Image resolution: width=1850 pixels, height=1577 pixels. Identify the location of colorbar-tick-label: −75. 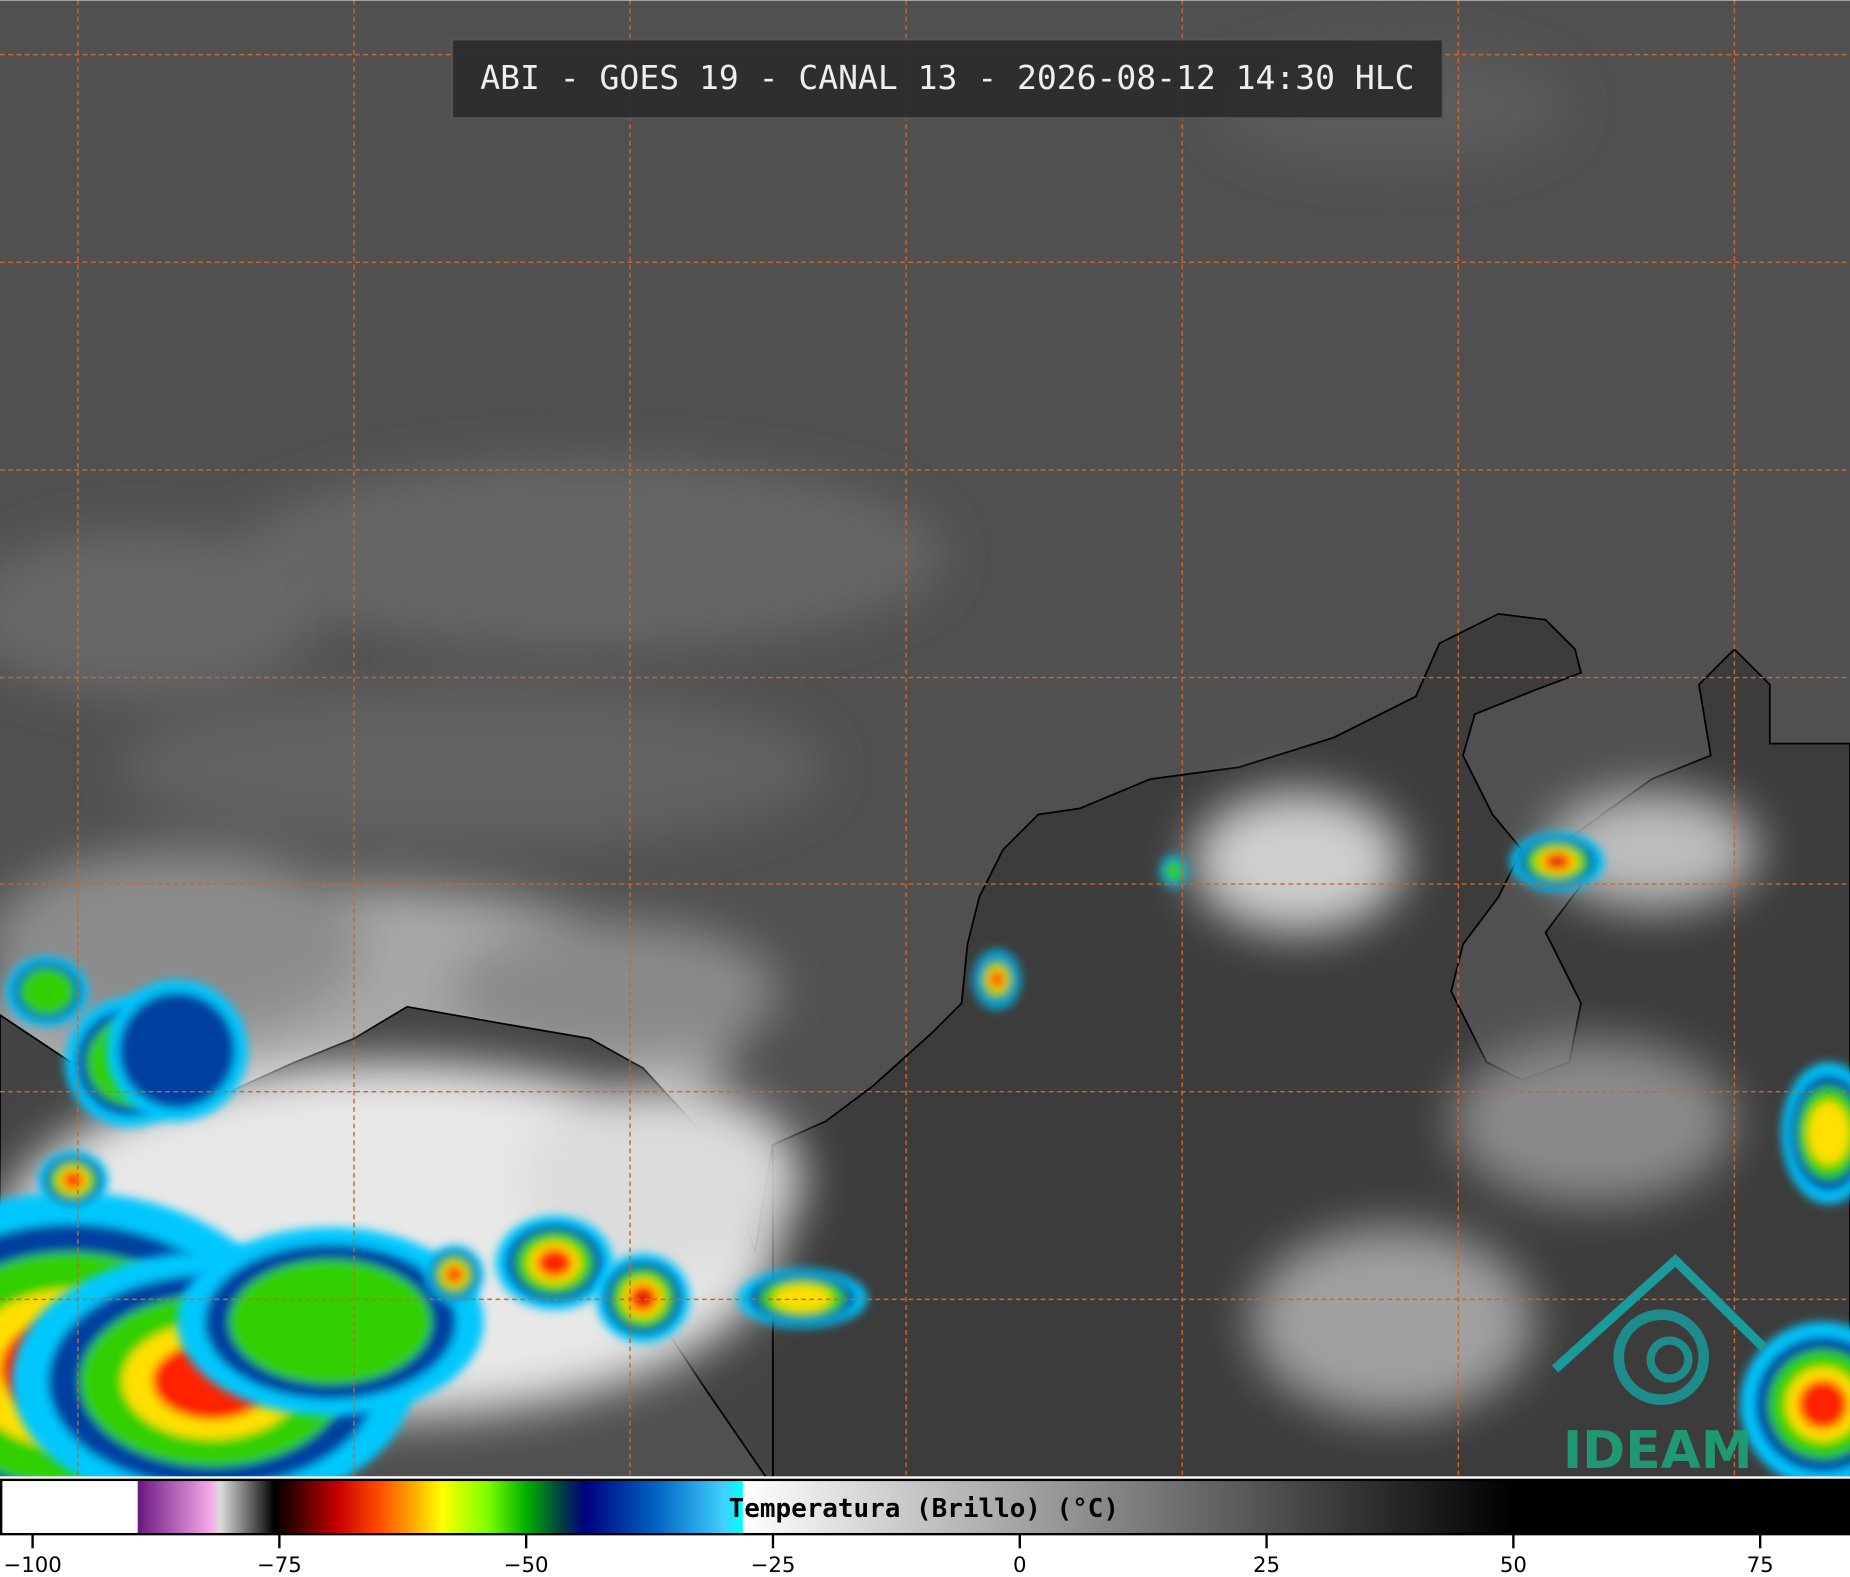
(279, 1565).